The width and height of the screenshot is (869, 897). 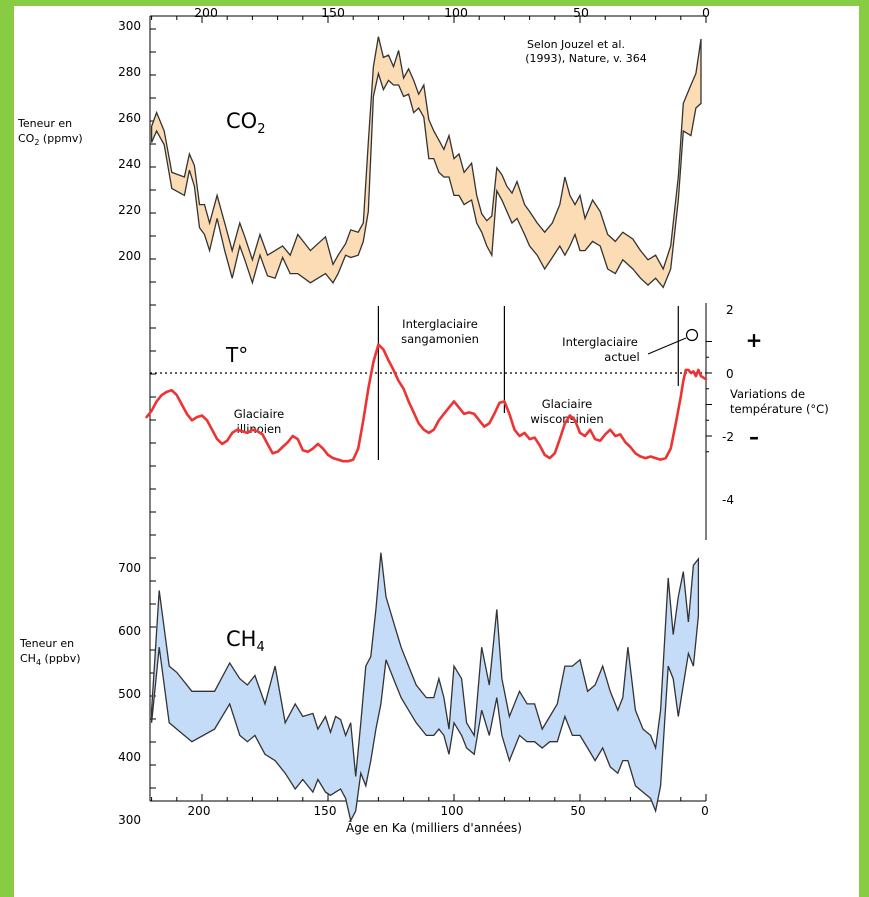 I want to click on ch4-ylabel-line2: CH4 (ppbv), so click(x=50, y=659).